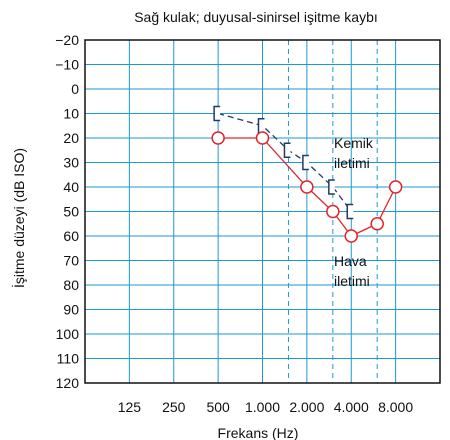 The width and height of the screenshot is (450, 440). What do you see at coordinates (68, 383) in the screenshot?
I see `y-tick-label-14: 120` at bounding box center [68, 383].